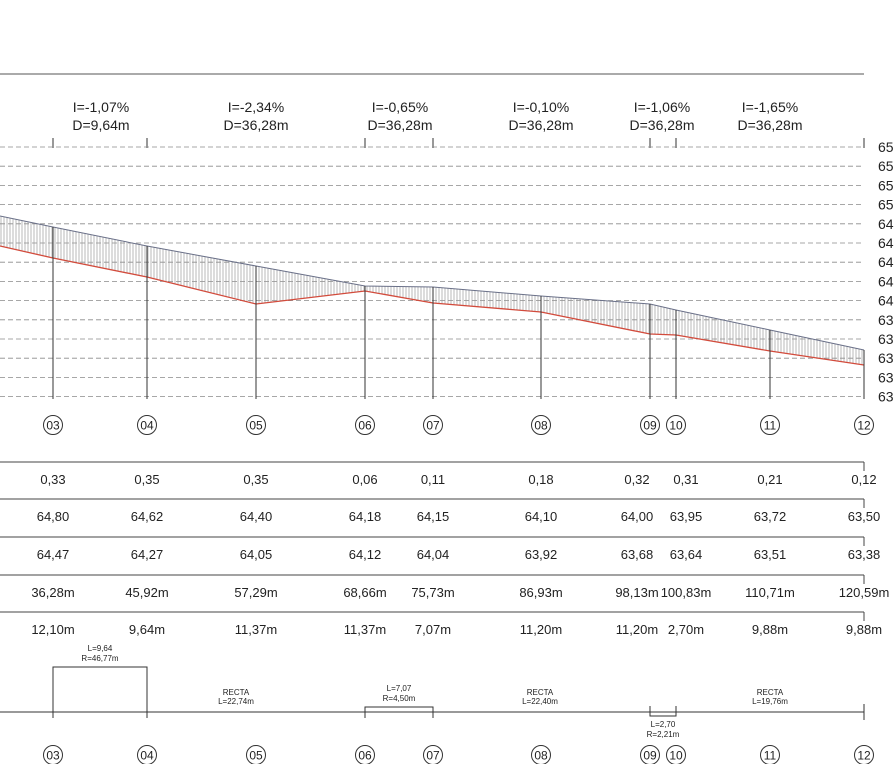  I want to click on station-label: 10, so click(676, 756).